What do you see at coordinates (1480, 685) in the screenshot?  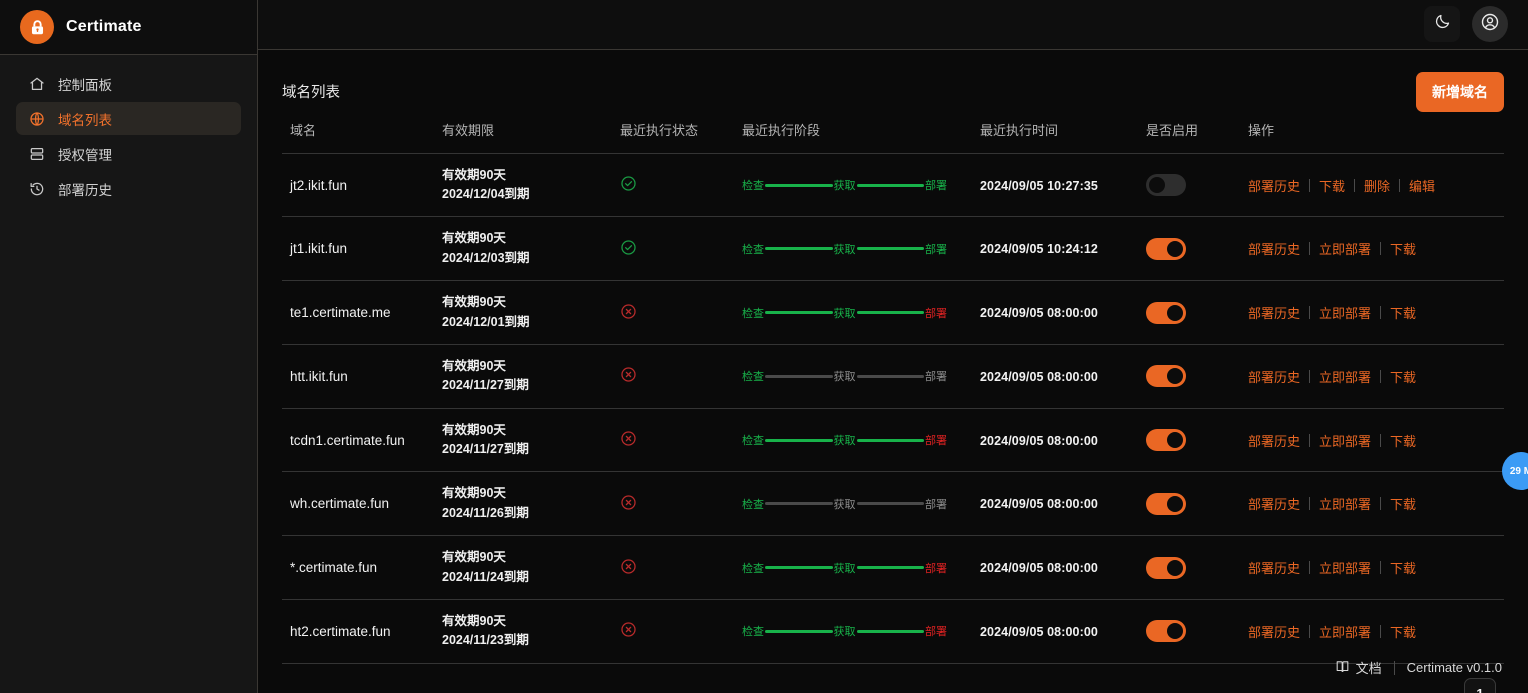 I see `page-number-1: 1` at bounding box center [1480, 685].